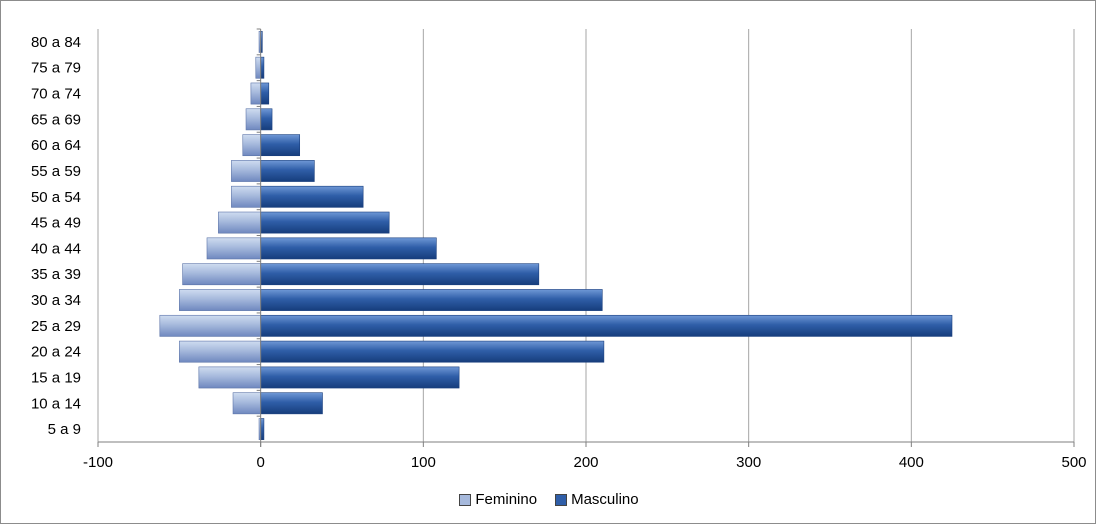 The image size is (1096, 528). Describe the element at coordinates (585, 462) in the screenshot. I see `x-tick-label: 200` at that location.